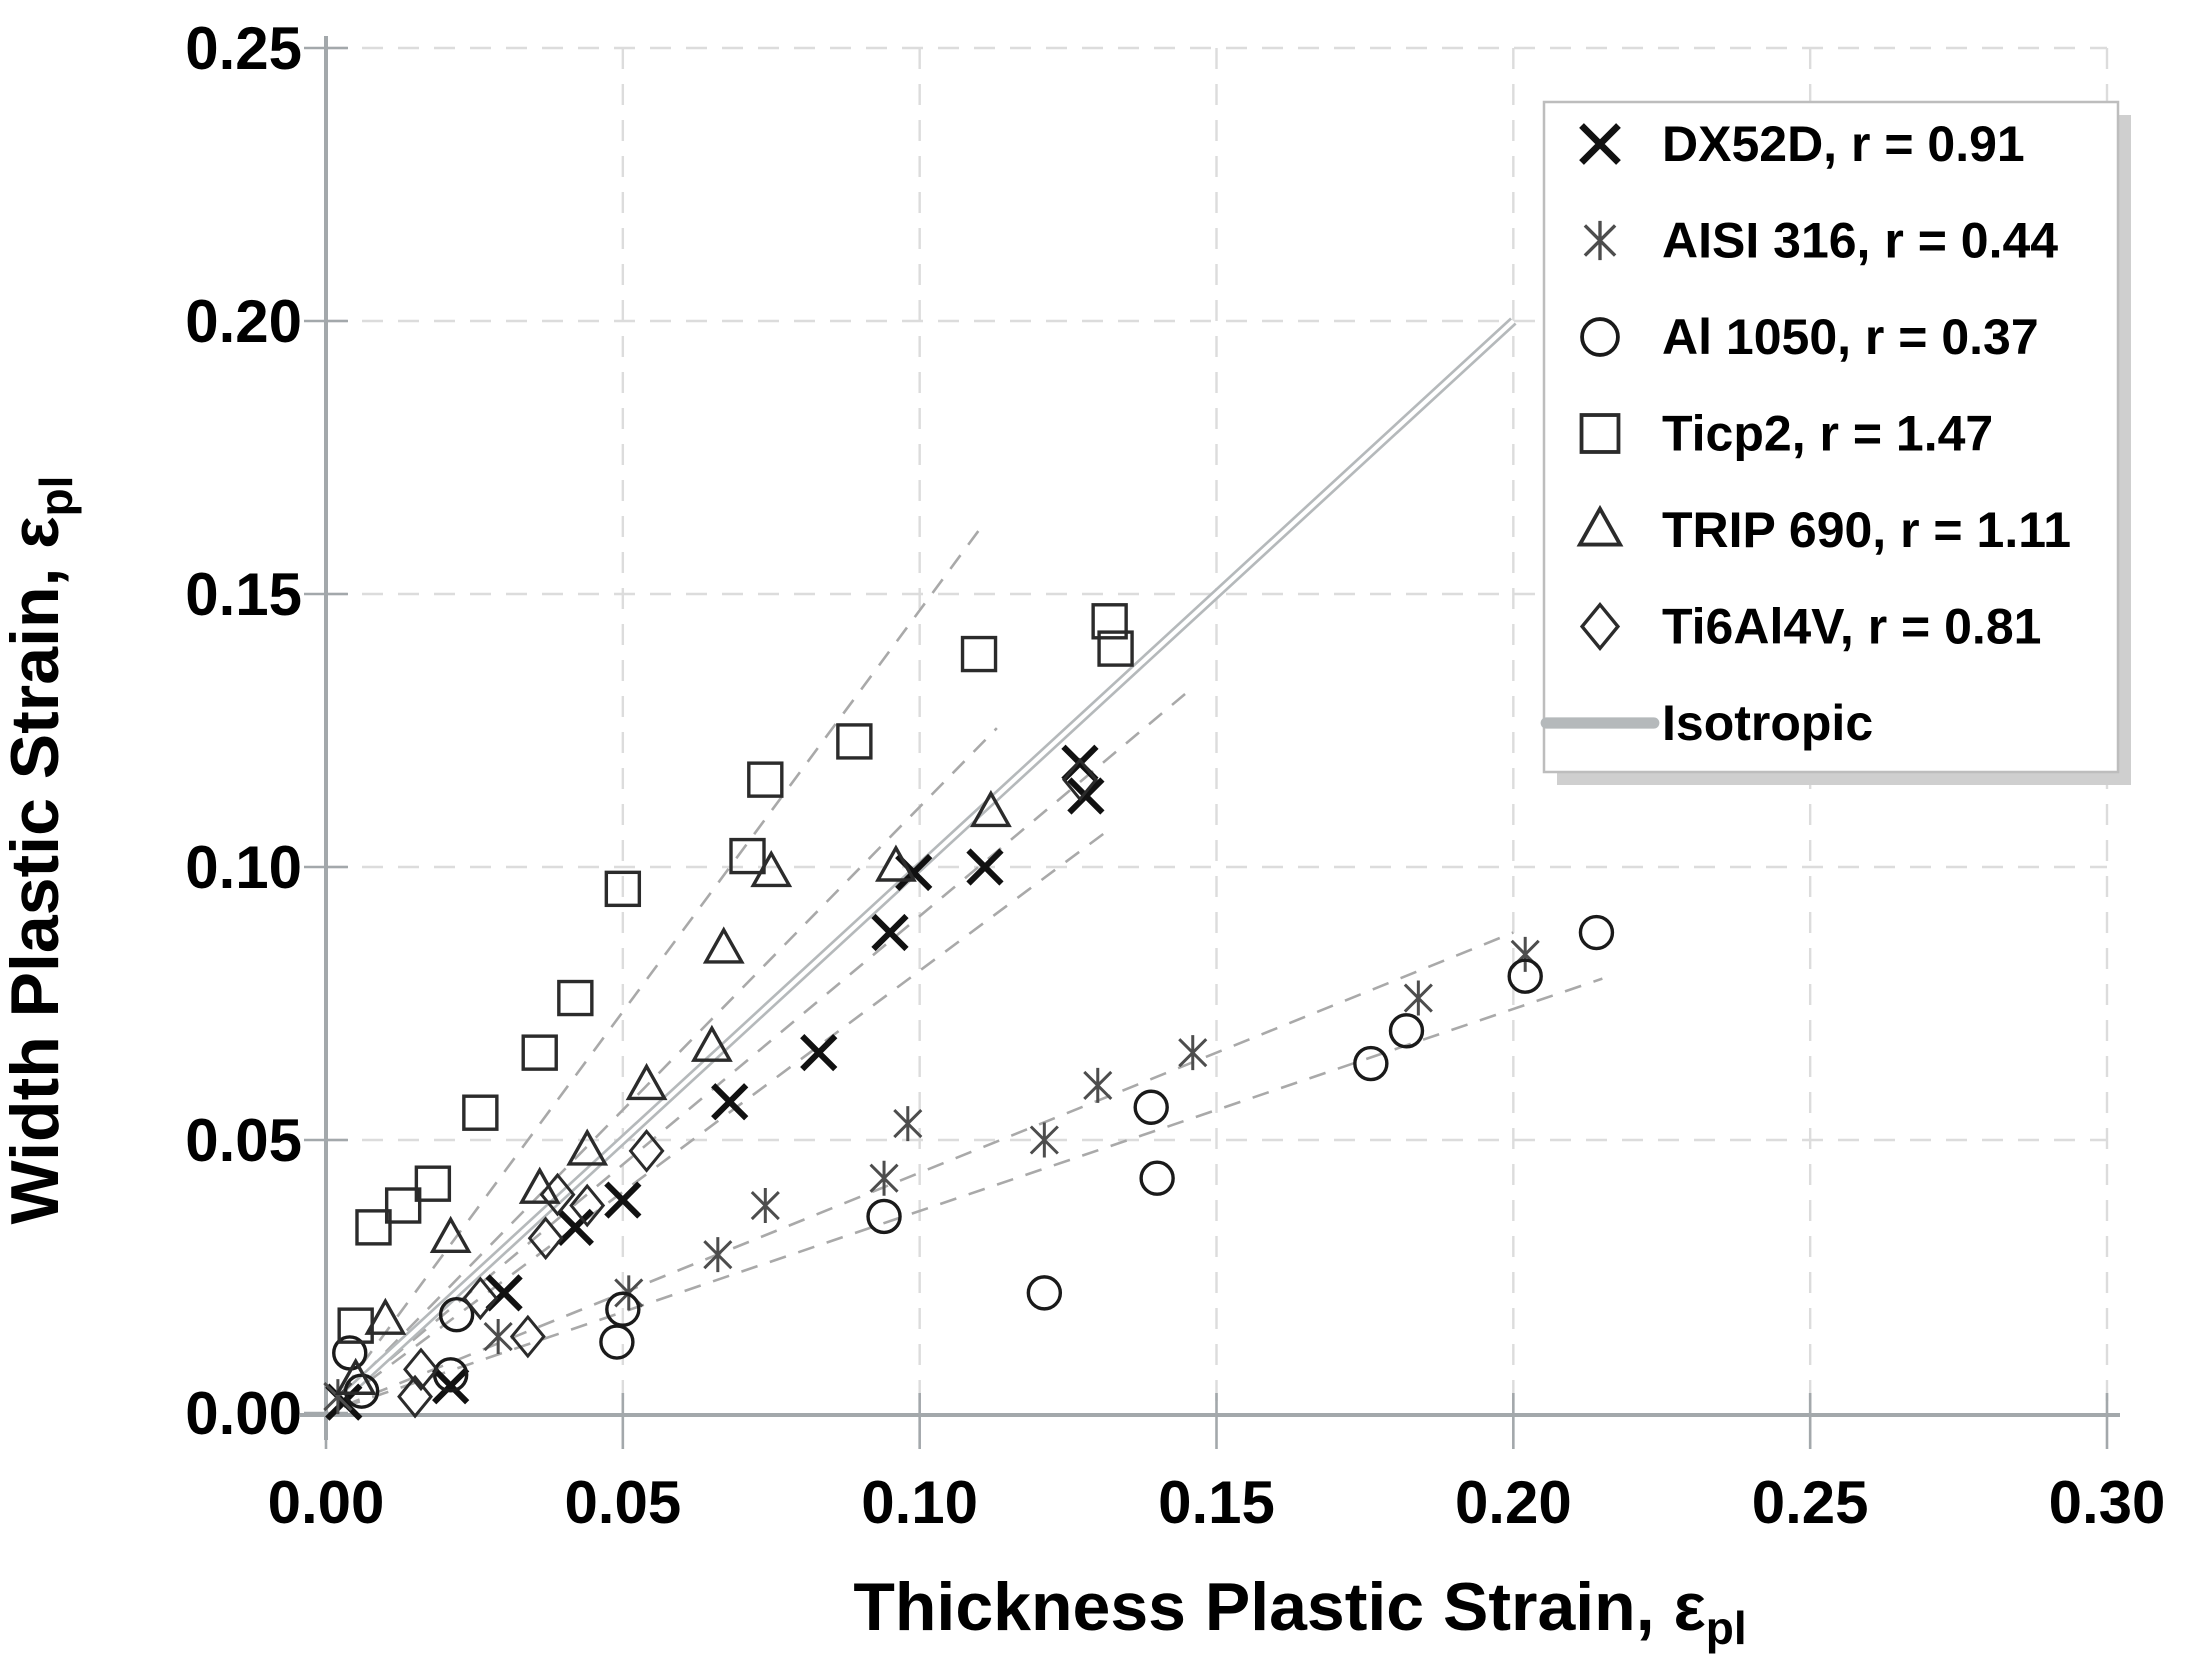 This screenshot has height=1667, width=2204. Describe the element at coordinates (243, 321) in the screenshot. I see `y-tick-label: 0.20` at that location.